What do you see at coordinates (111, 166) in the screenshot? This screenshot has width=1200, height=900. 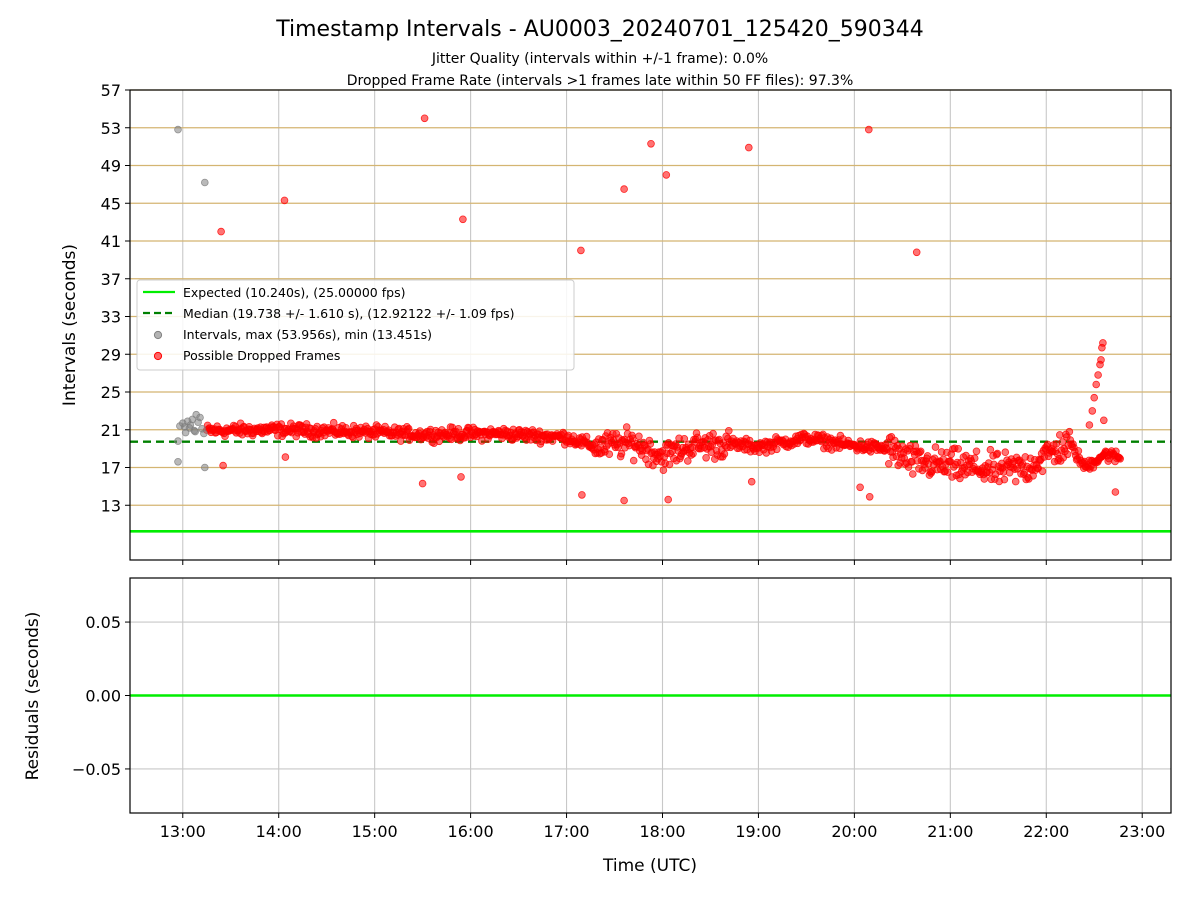 I see `top-ytick-label: 49` at bounding box center [111, 166].